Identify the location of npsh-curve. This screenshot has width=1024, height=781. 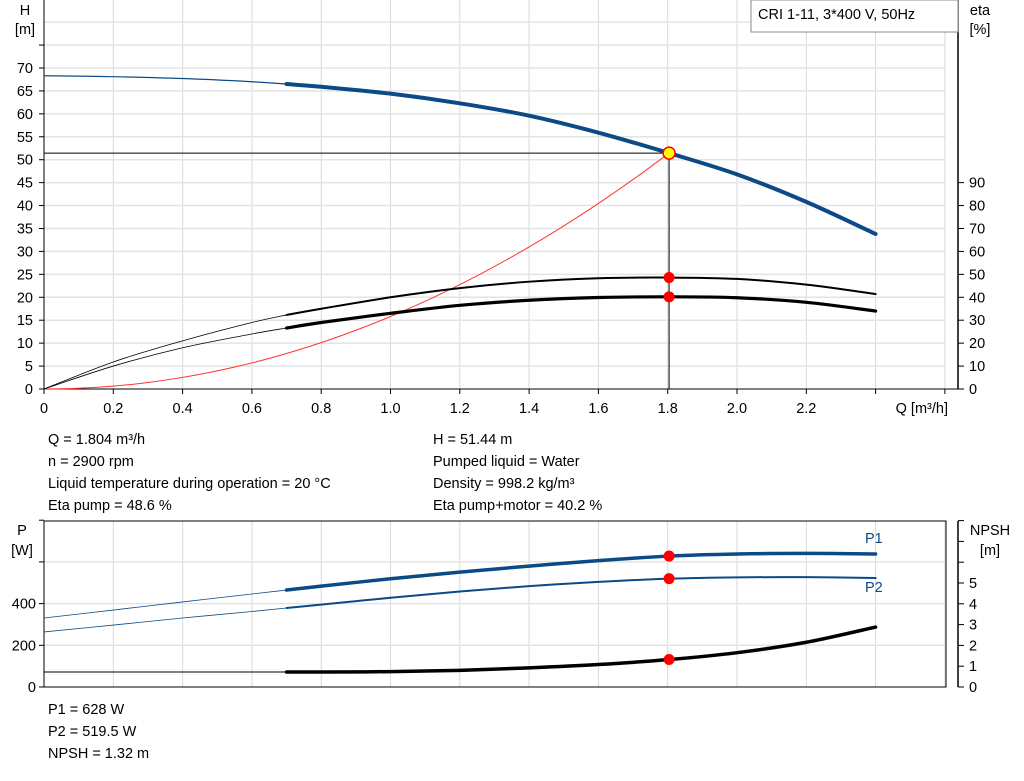
(581, 649).